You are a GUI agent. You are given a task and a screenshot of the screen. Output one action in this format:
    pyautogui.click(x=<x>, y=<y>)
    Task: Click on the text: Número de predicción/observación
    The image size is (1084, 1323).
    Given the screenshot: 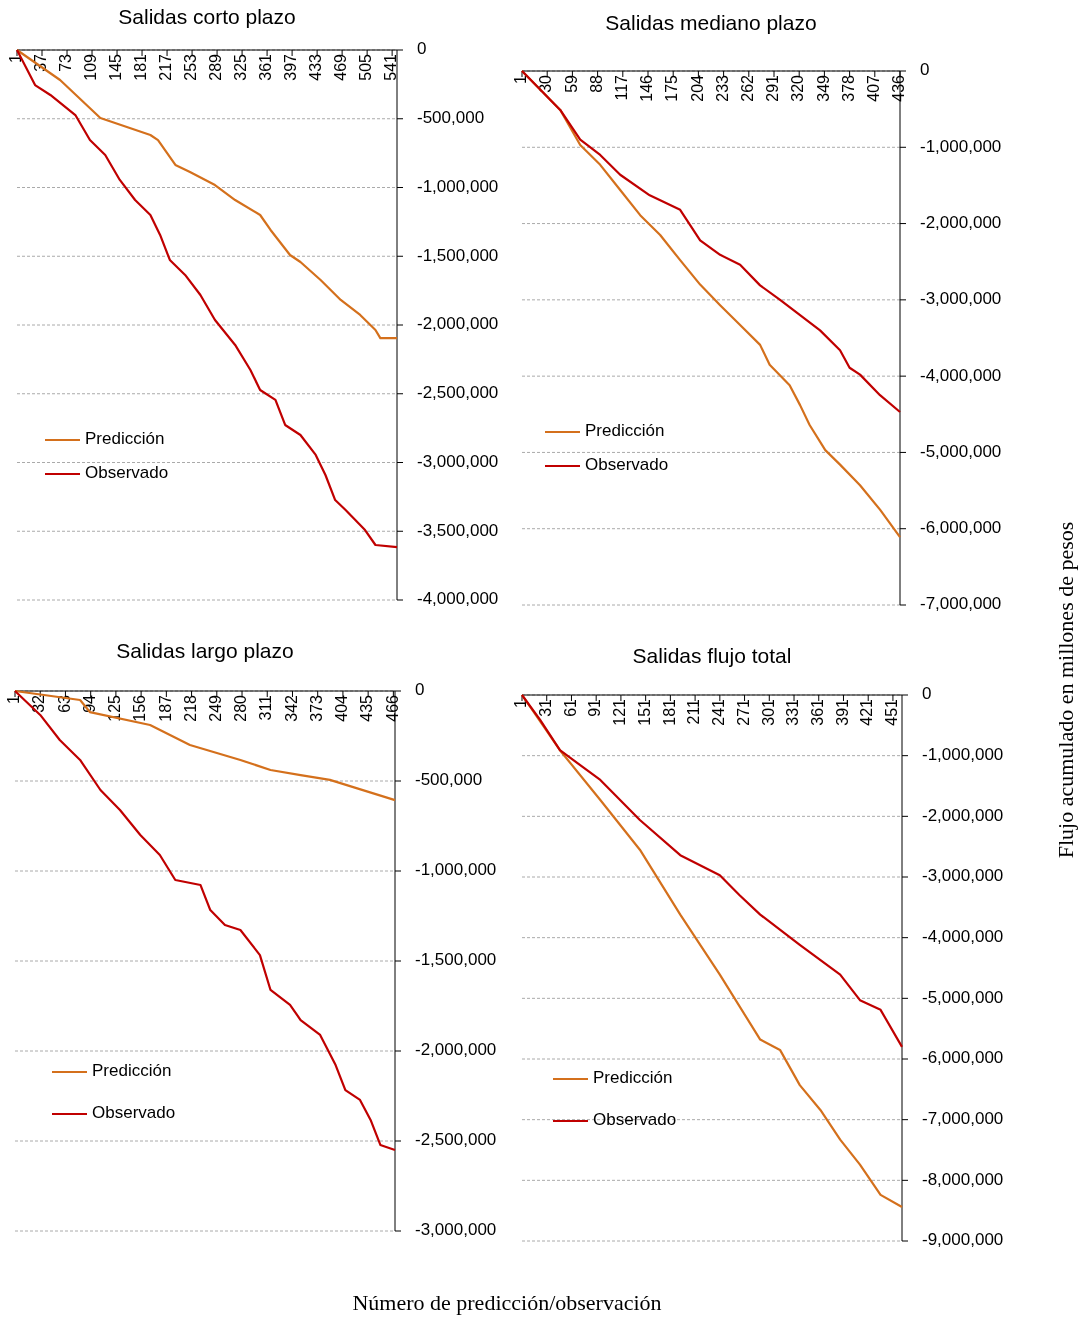 What is the action you would take?
    pyautogui.click(x=507, y=1303)
    